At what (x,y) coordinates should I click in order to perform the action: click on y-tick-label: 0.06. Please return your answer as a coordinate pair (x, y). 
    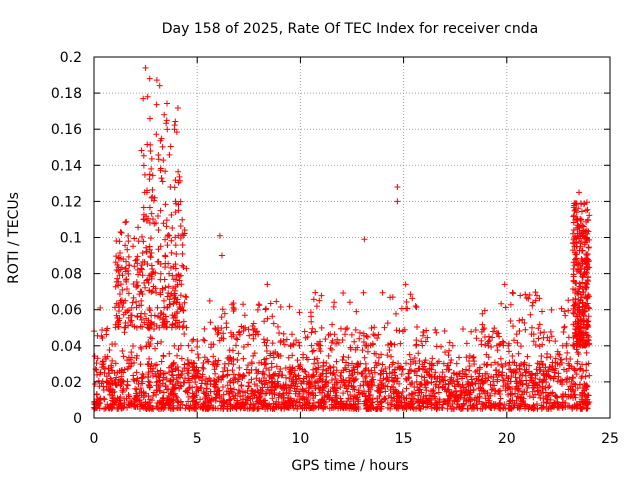
    Looking at the image, I should click on (66, 311).